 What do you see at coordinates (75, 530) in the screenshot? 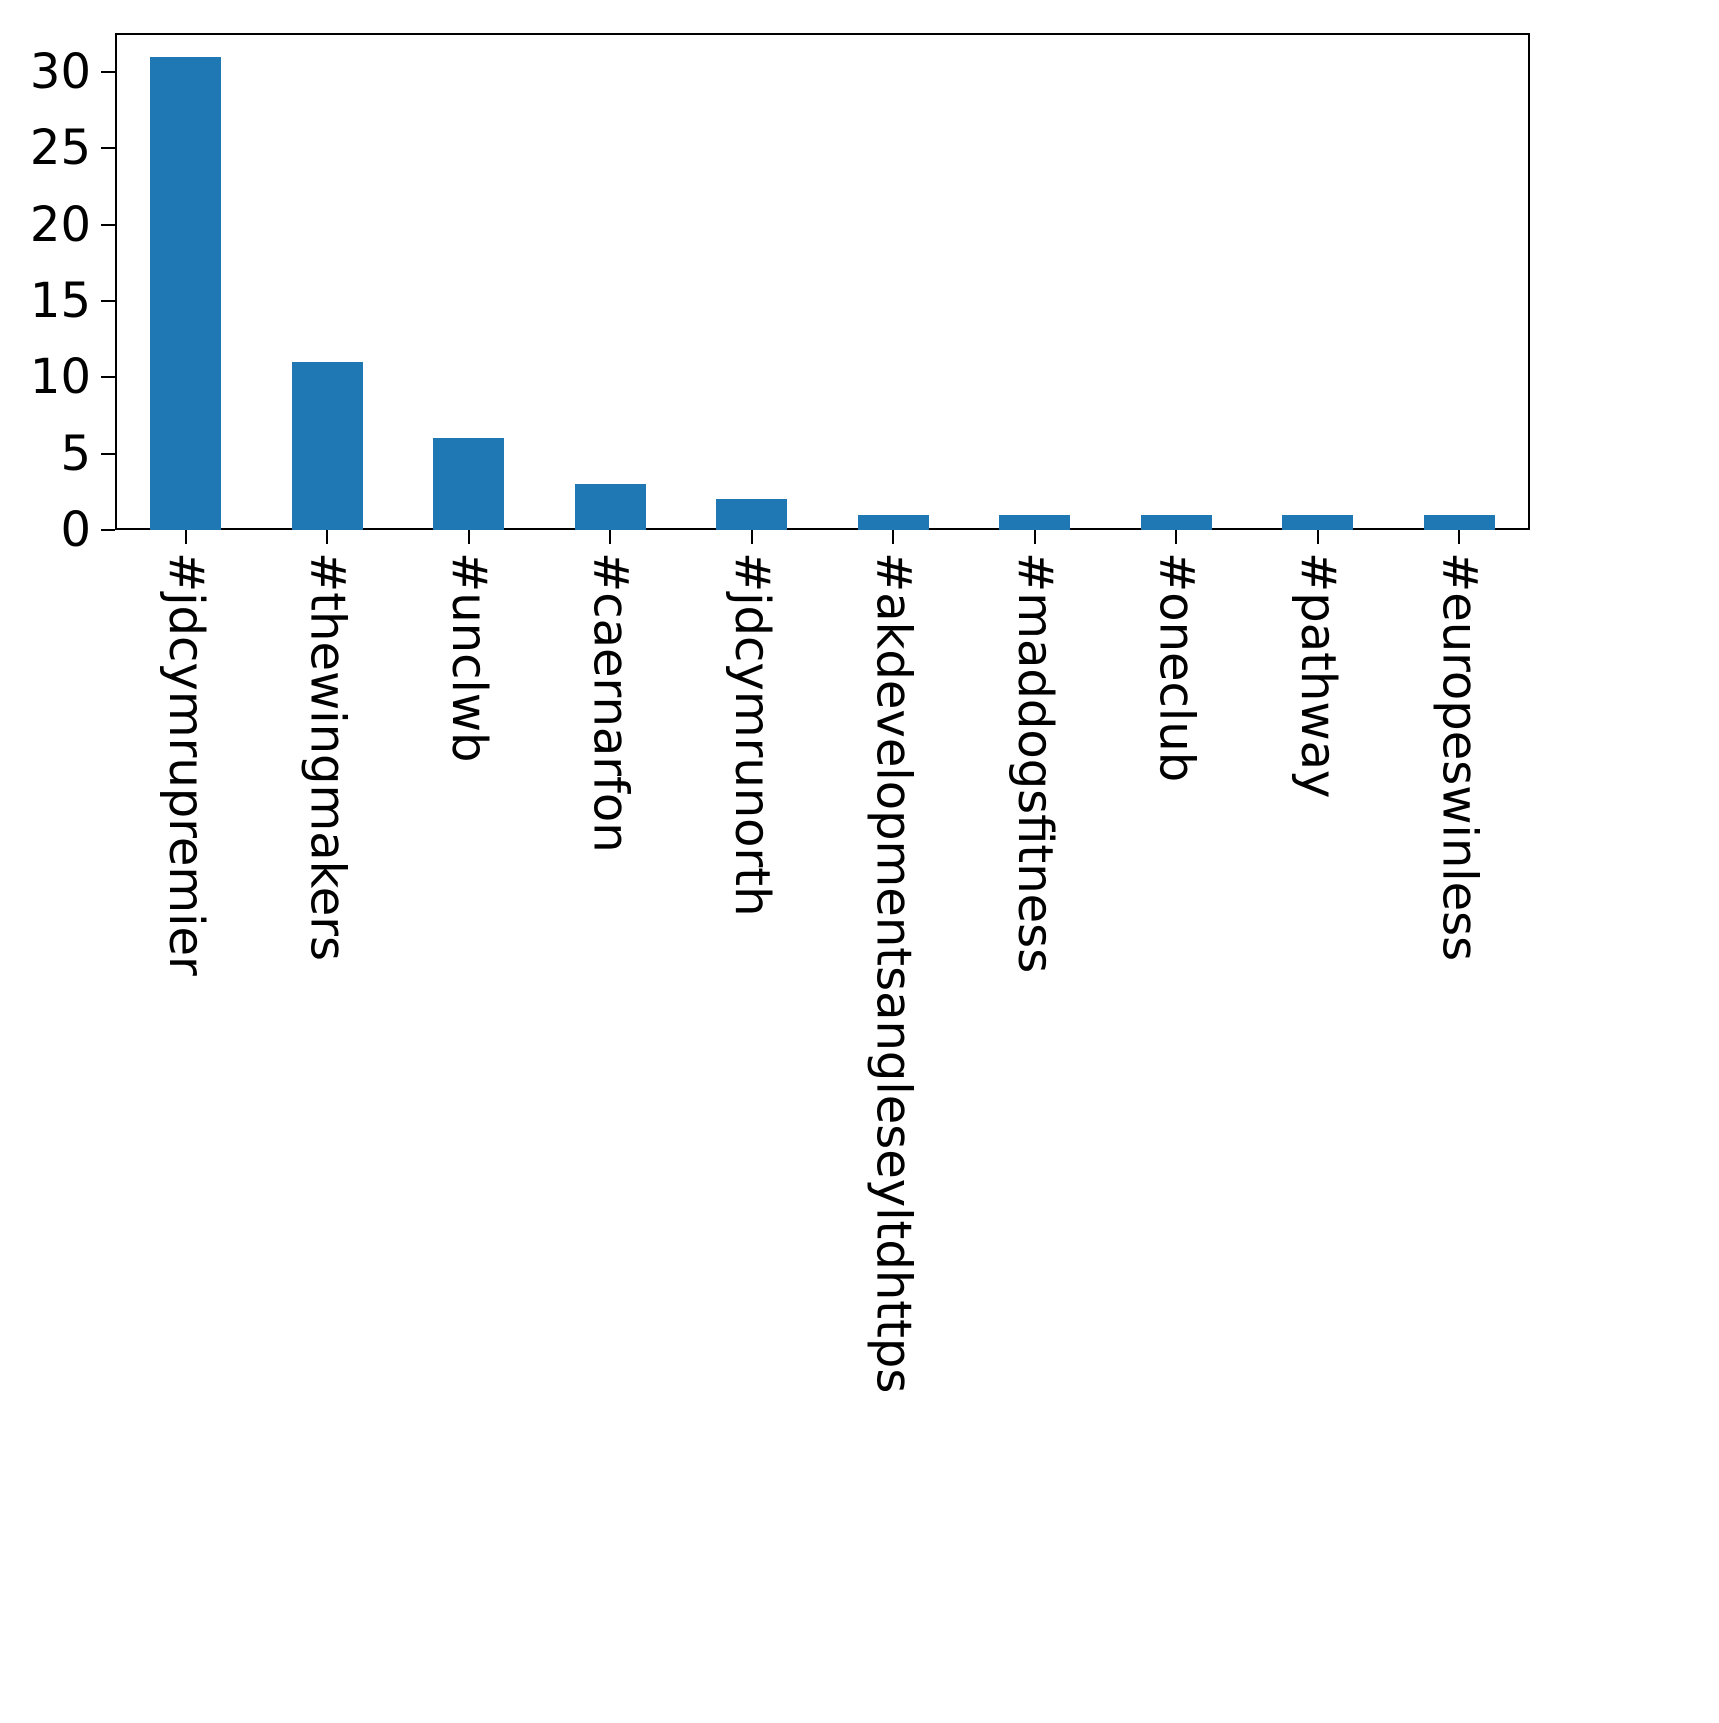
I see `y-tick-label: 0` at bounding box center [75, 530].